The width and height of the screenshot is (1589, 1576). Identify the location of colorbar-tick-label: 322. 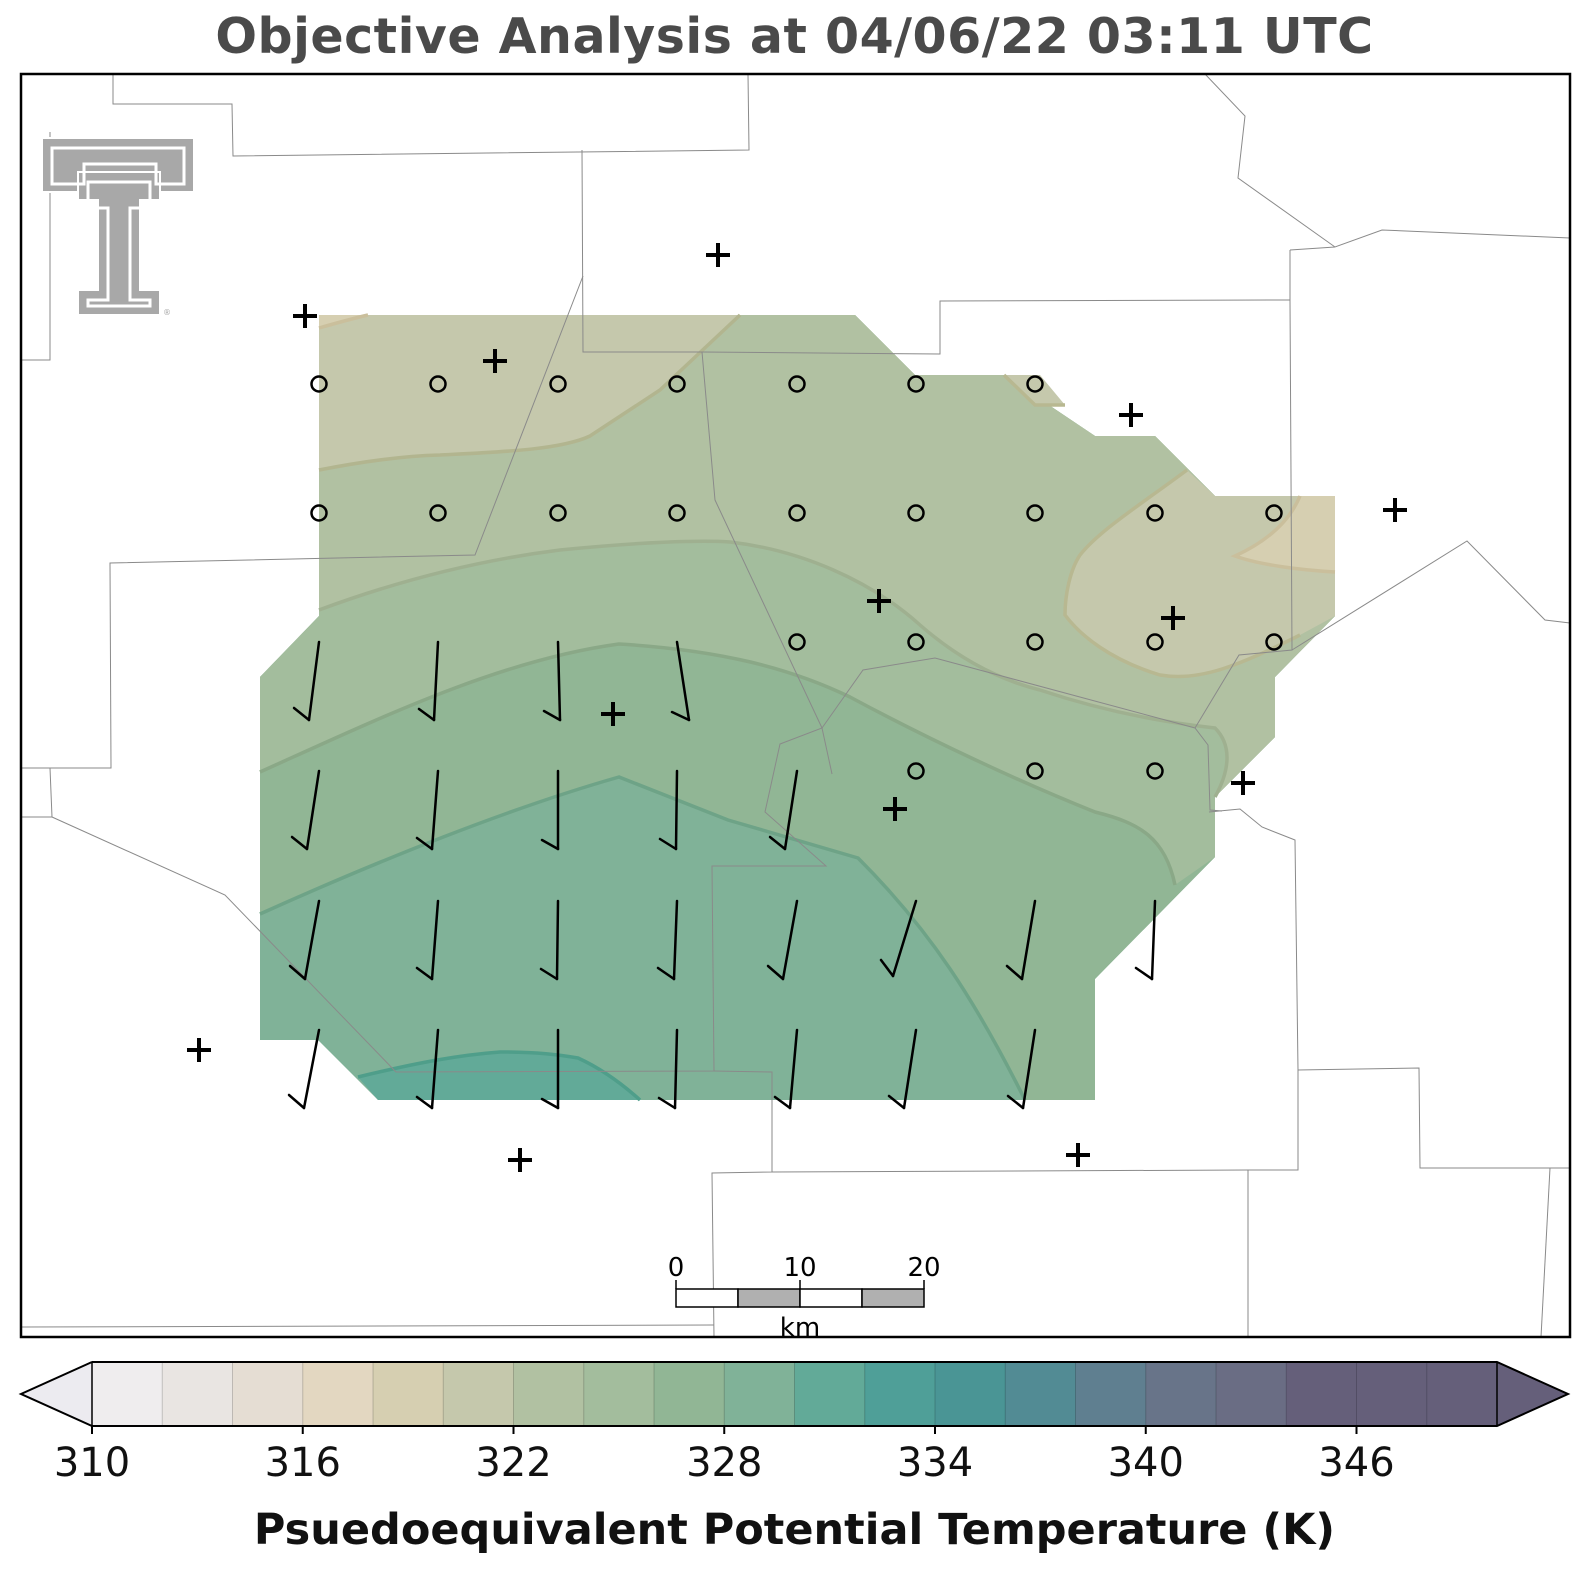
(513, 1463).